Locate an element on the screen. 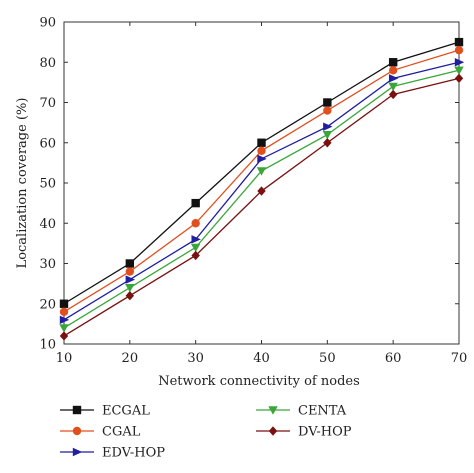 The image size is (474, 473). legend-label: CENTA is located at coordinates (322, 411).